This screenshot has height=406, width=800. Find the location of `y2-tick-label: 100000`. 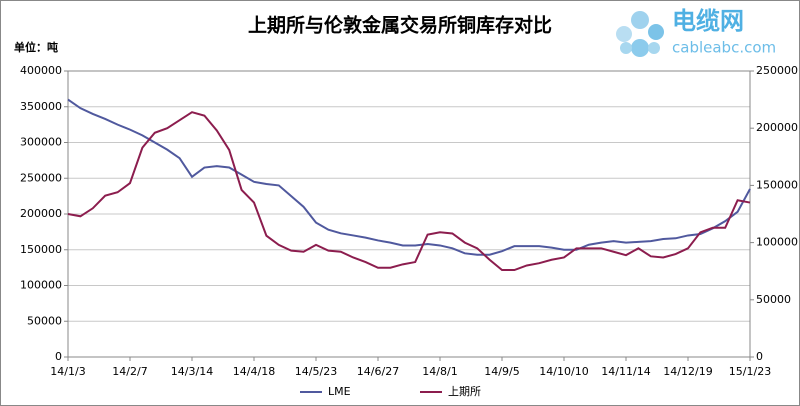

y2-tick-label: 100000 is located at coordinates (777, 242).